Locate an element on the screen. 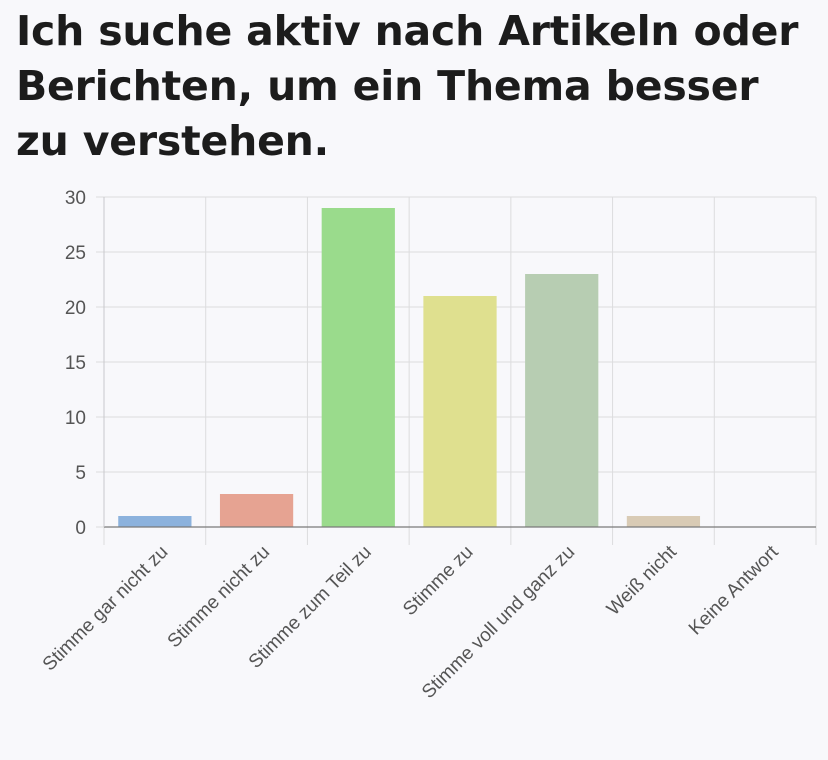 Image resolution: width=828 pixels, height=760 pixels. y-tick-label: 15 is located at coordinates (75, 363).